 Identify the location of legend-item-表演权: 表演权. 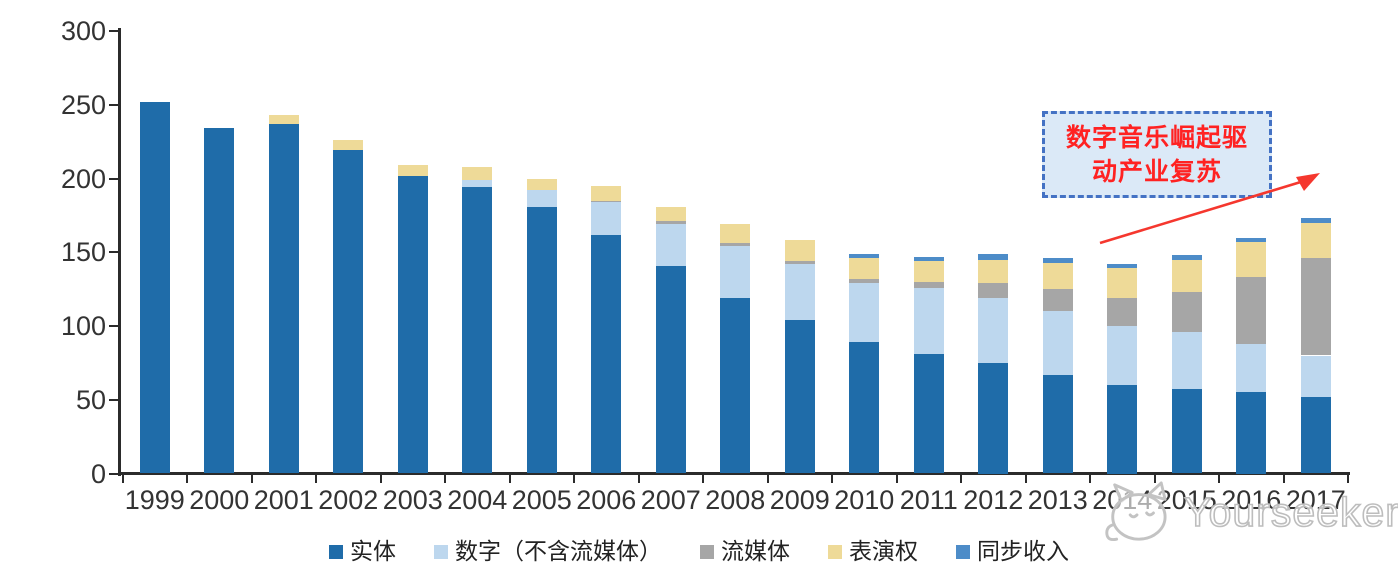
(873, 551).